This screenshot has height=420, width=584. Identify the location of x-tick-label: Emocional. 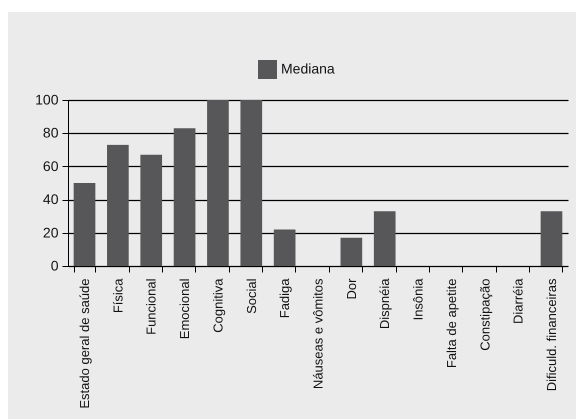
(184, 309).